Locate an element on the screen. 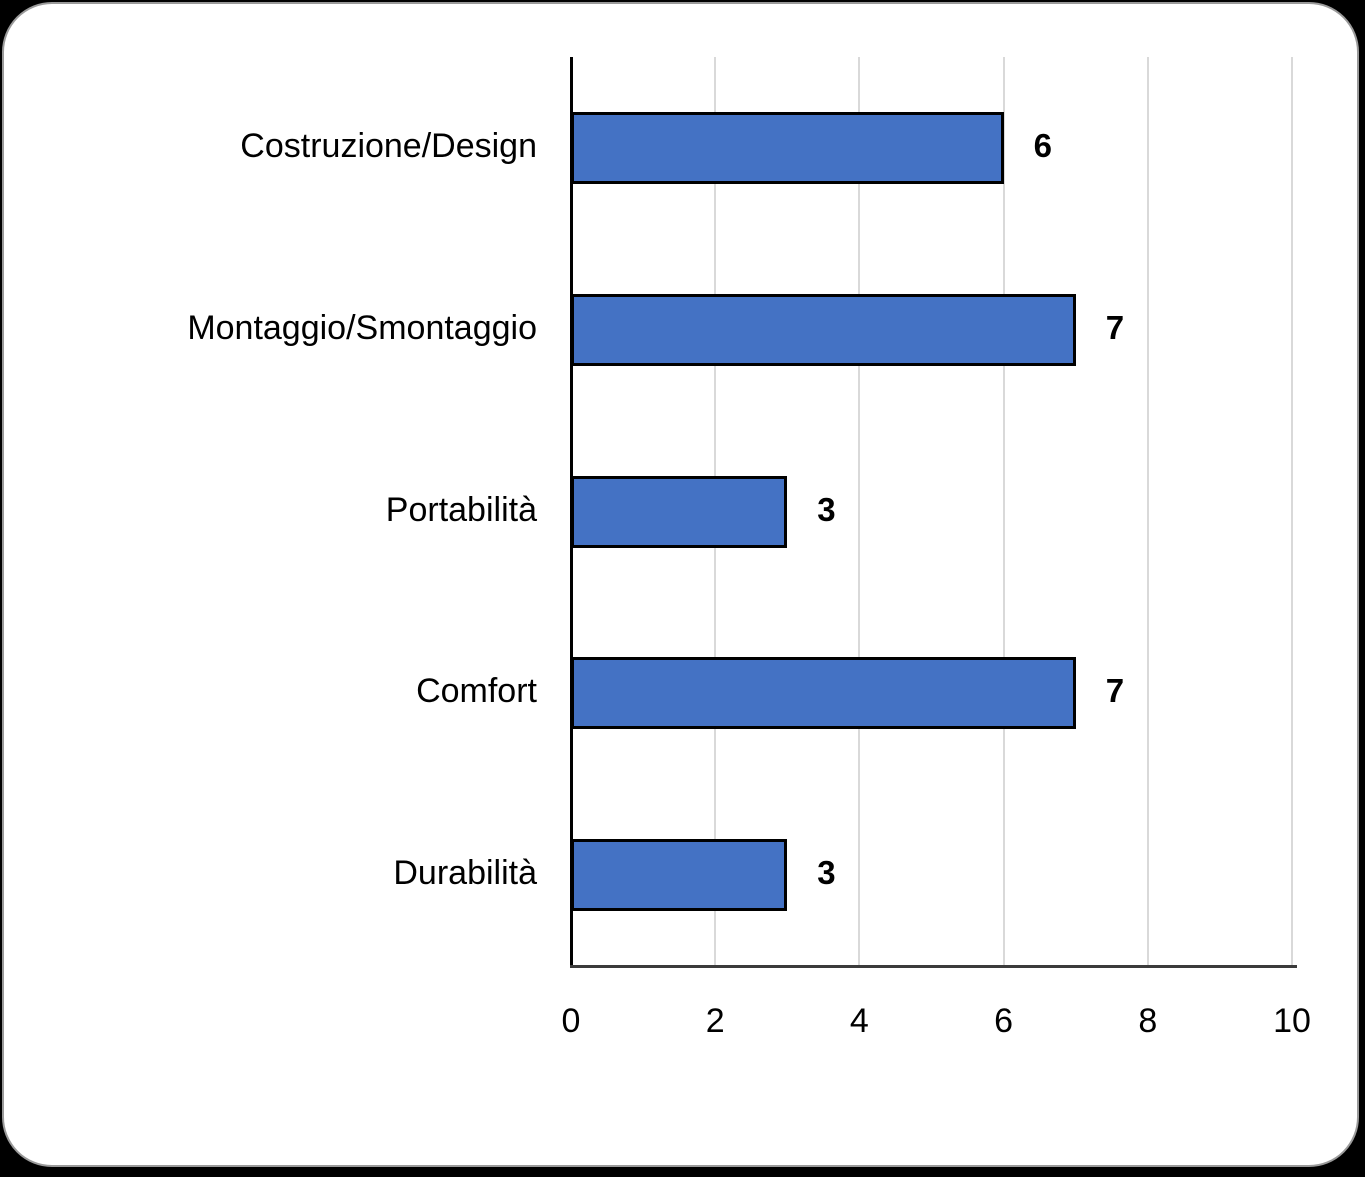  category-label: Portabilità is located at coordinates (461, 509).